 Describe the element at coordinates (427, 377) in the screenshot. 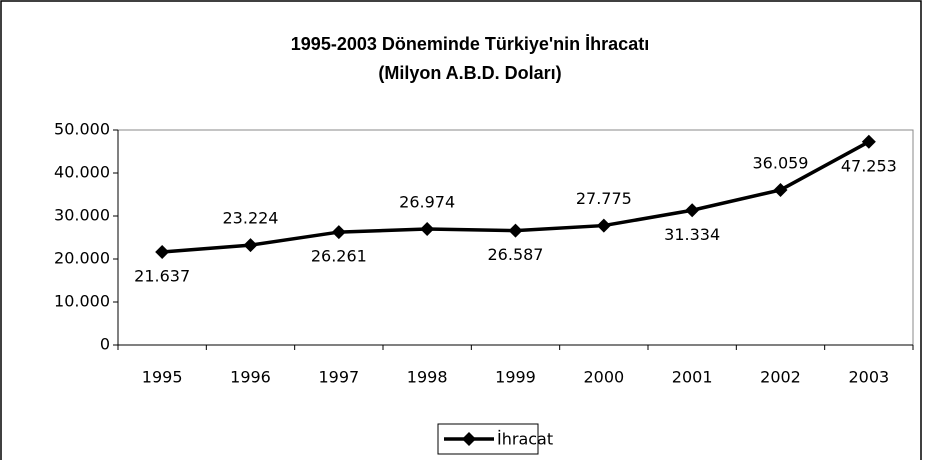

I see `x-tick-label: 1998` at that location.